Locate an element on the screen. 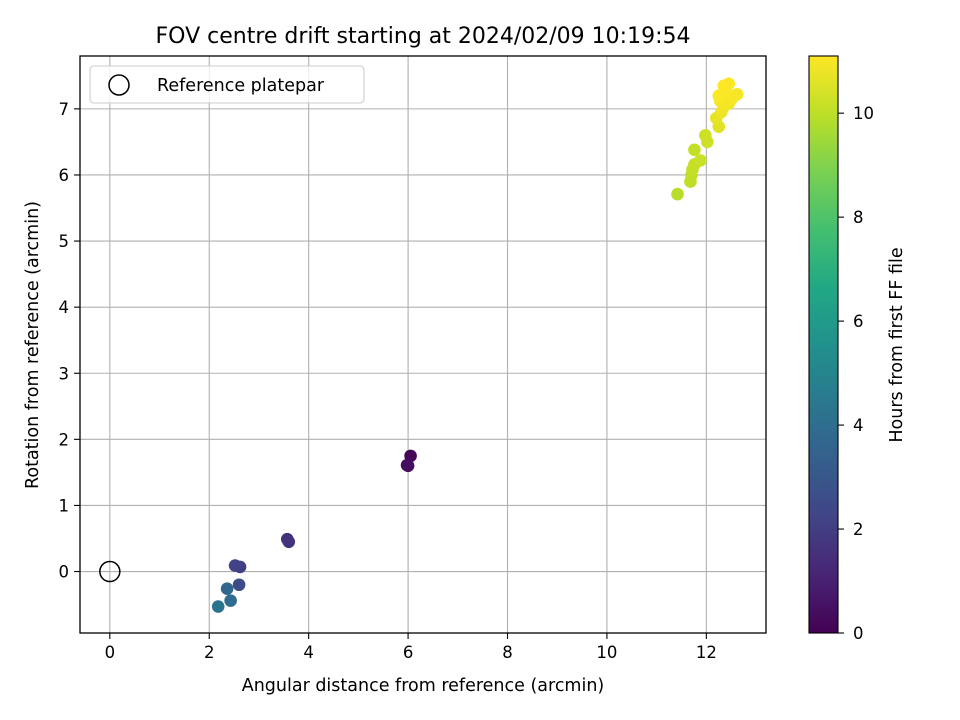  y-axis-label: Rotation from reference (arcmin) is located at coordinates (33, 345).